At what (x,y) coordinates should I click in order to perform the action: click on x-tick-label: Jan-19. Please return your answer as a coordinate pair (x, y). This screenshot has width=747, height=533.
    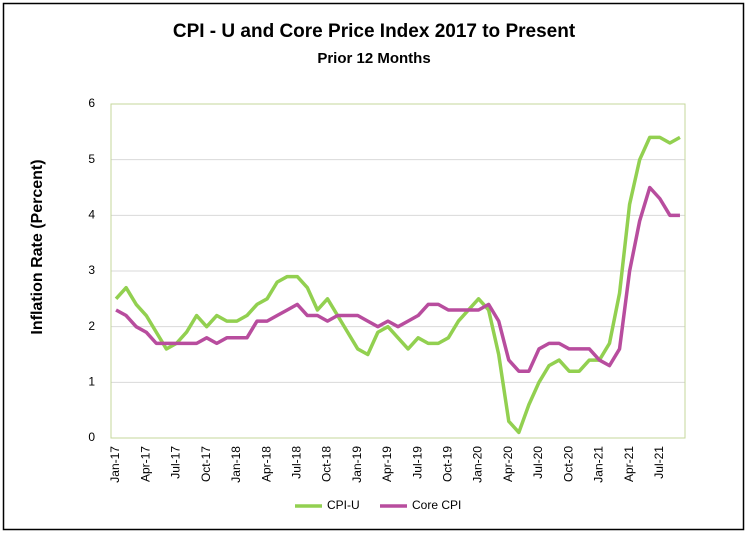
    Looking at the image, I should click on (357, 464).